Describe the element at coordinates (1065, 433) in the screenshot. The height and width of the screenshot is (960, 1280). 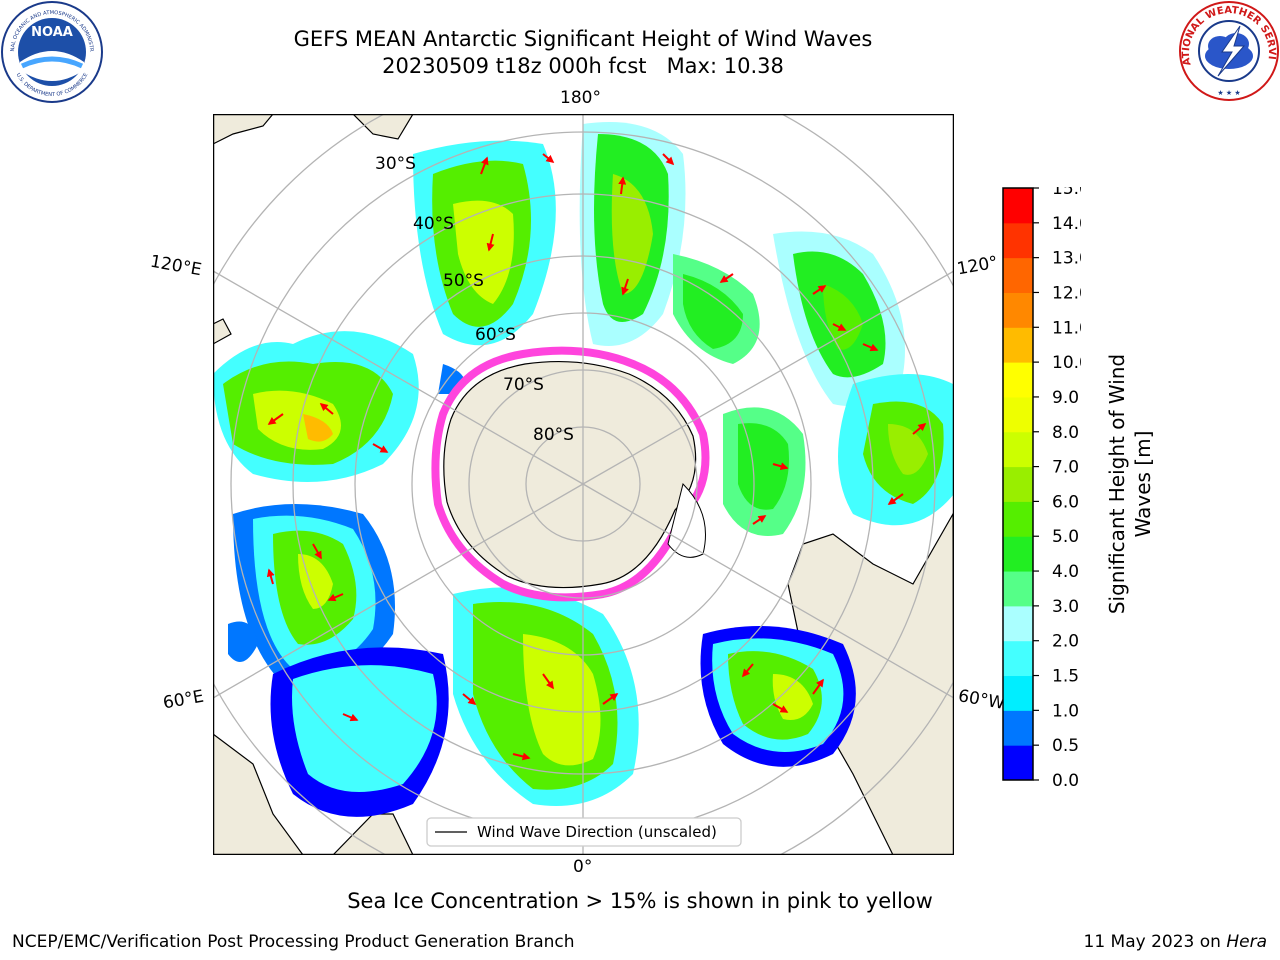
I see `colorbar-tick-label: 8.0` at that location.